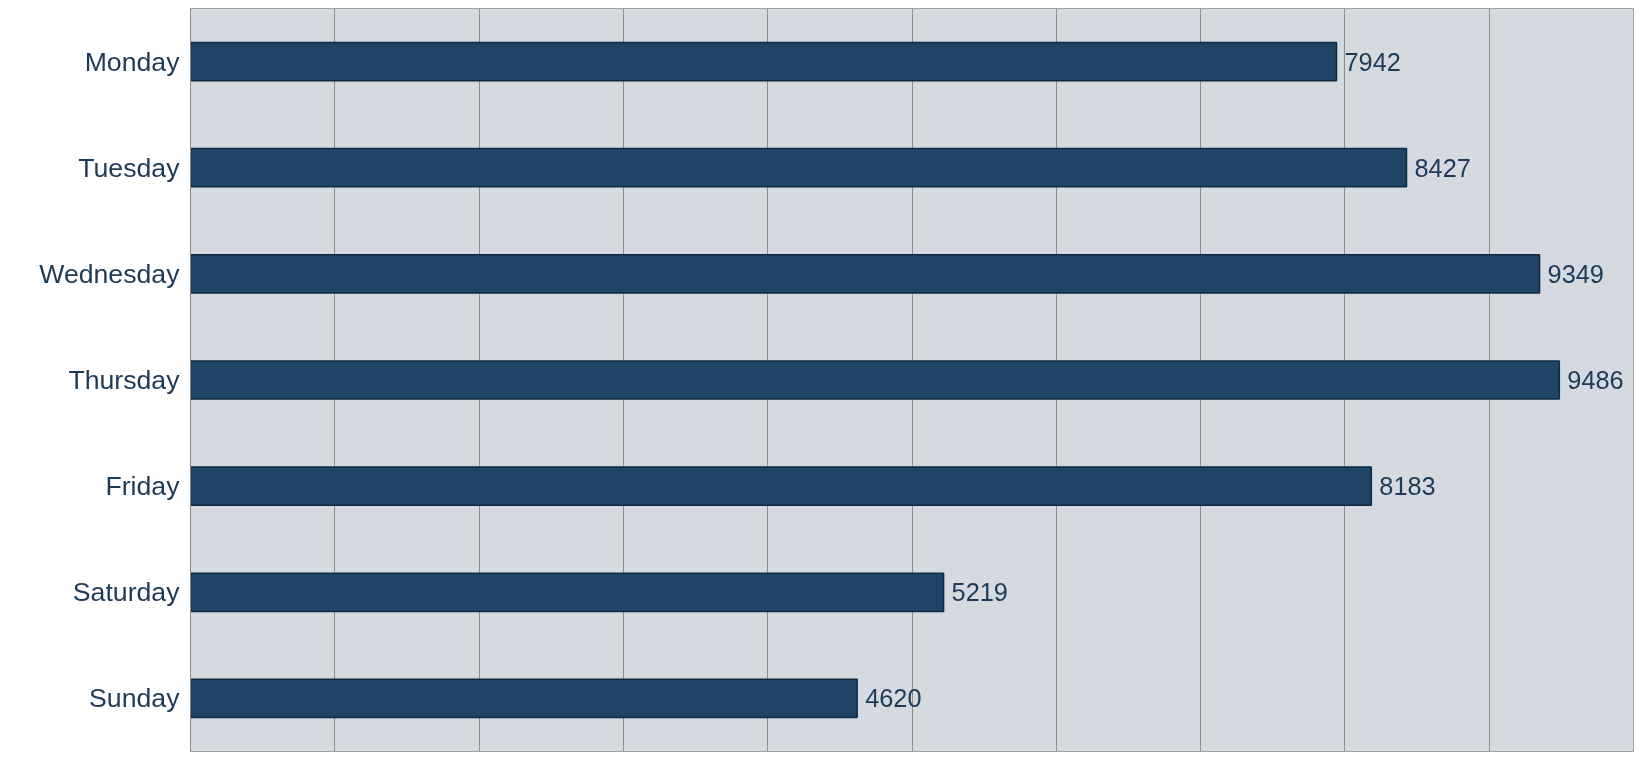 The height and width of the screenshot is (761, 1643). Describe the element at coordinates (135, 698) in the screenshot. I see `y-tick-label: Sunday` at that location.